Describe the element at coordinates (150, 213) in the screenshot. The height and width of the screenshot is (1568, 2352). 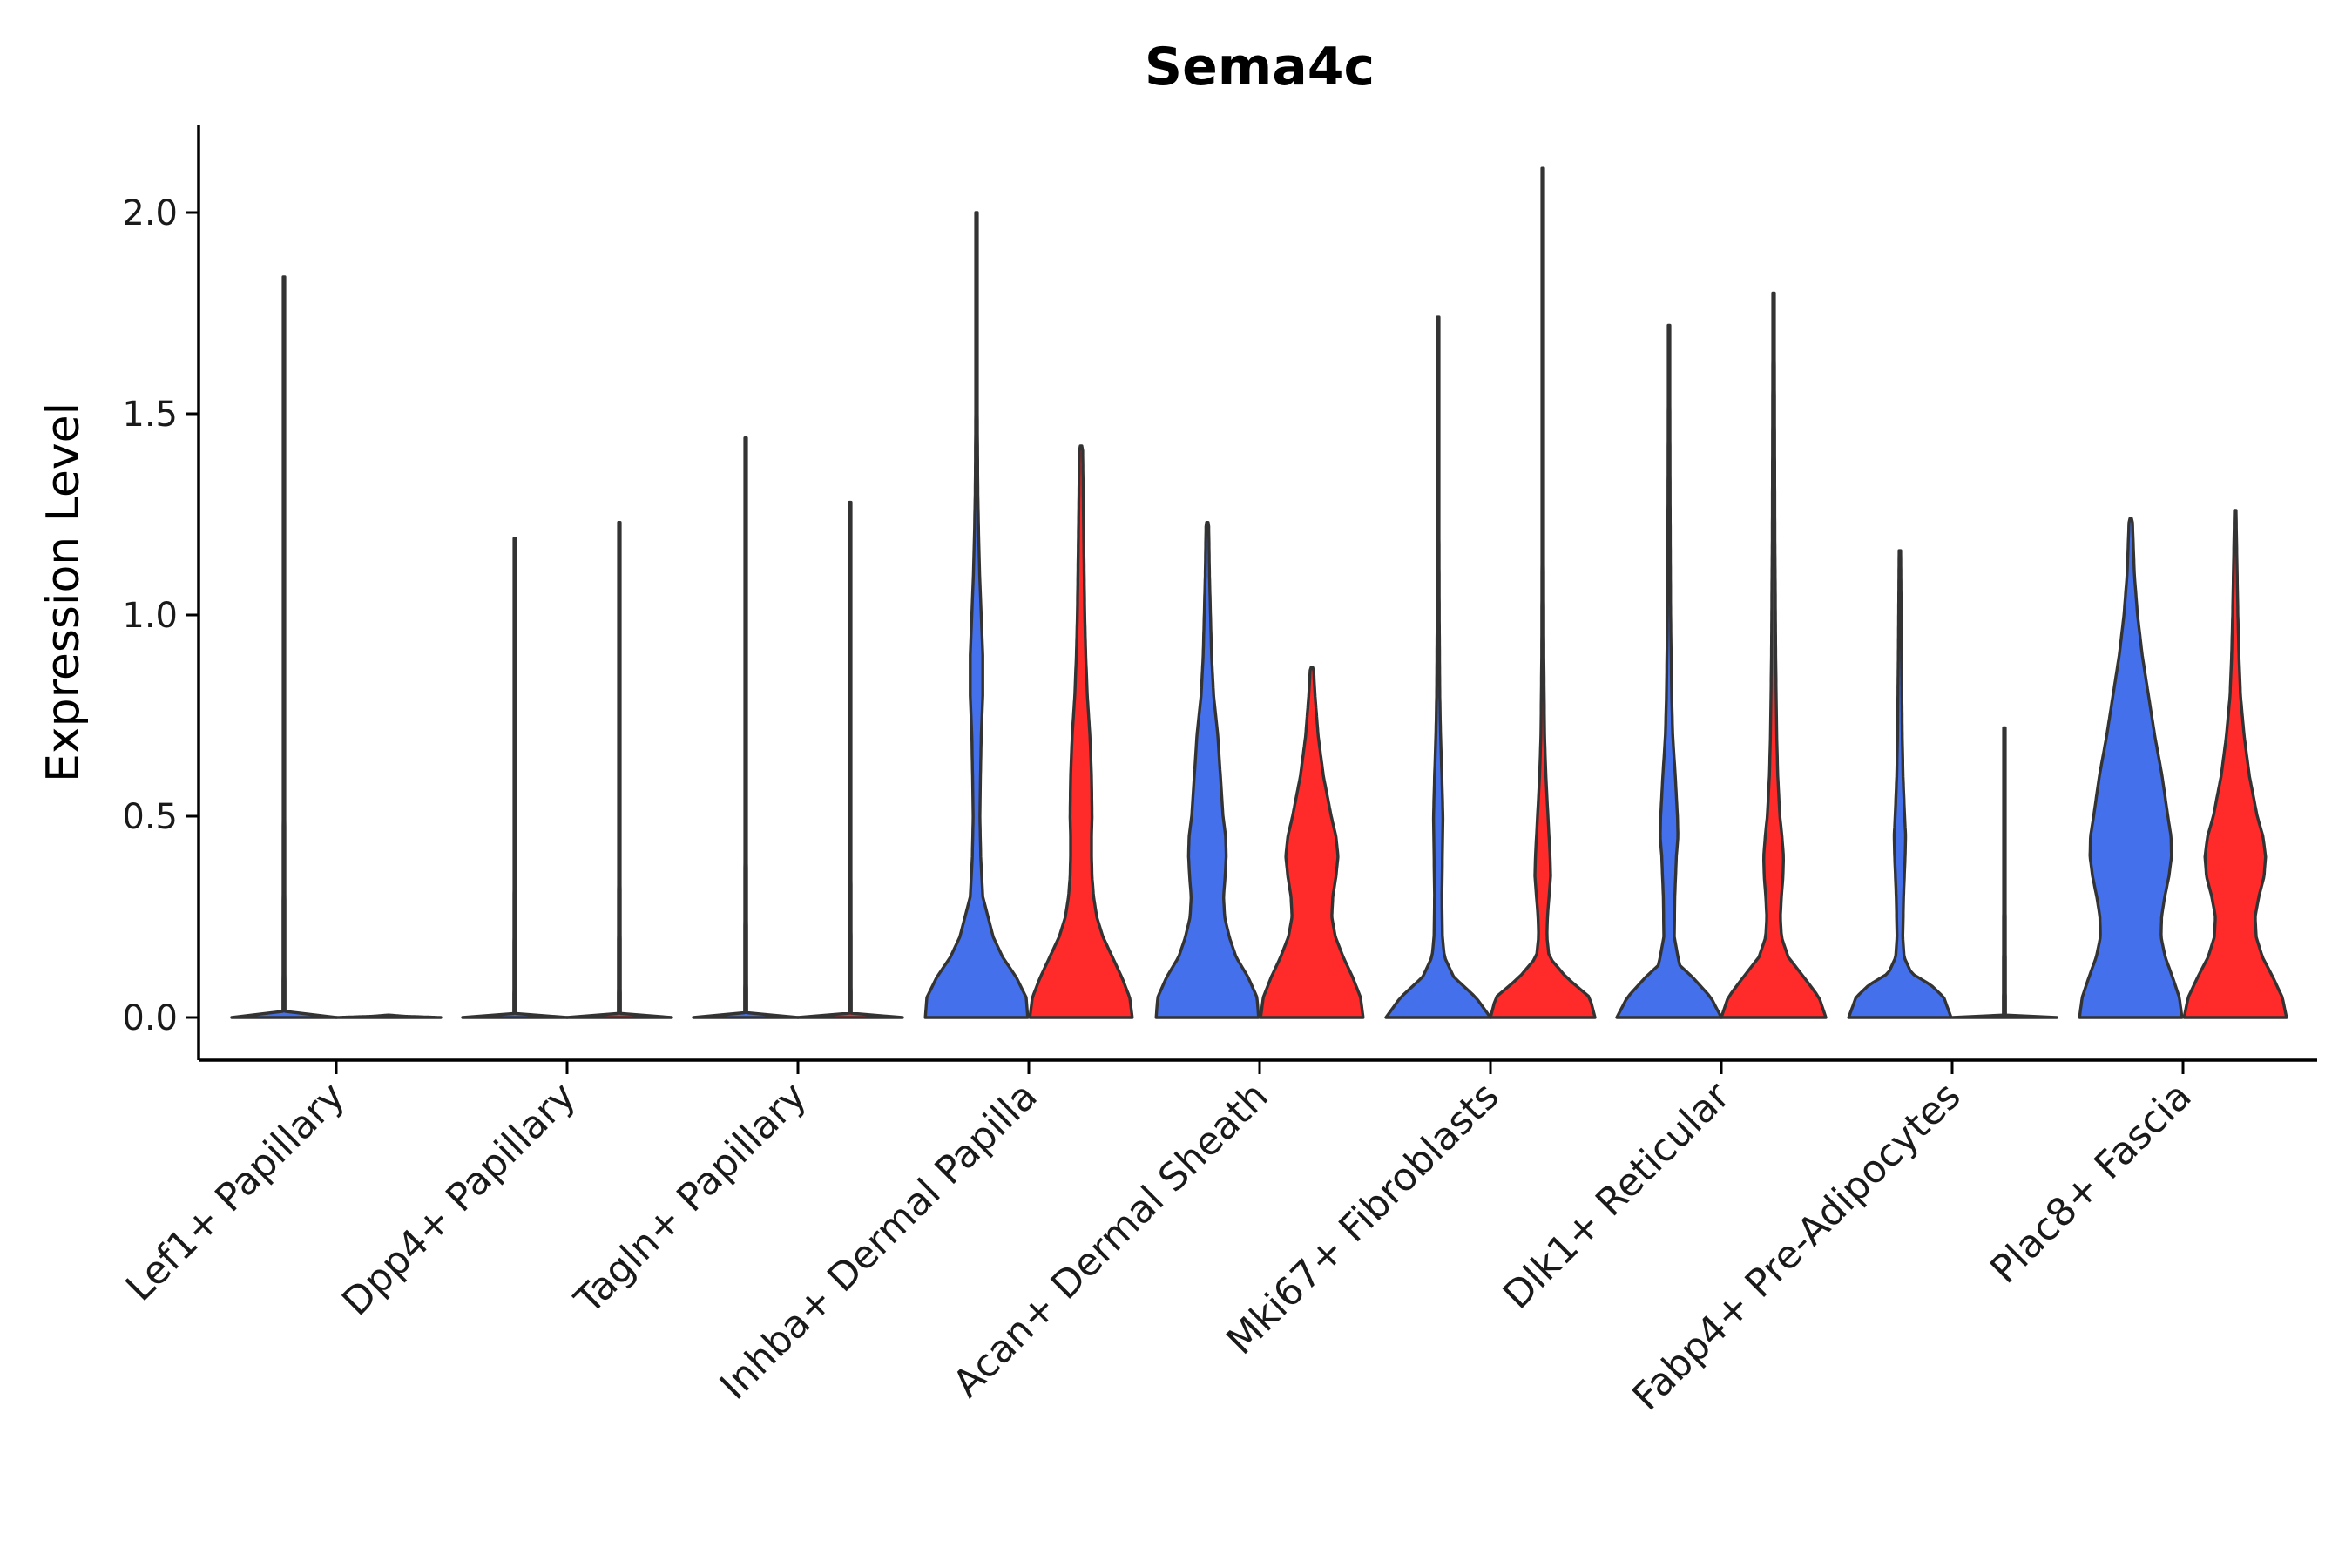
I see `y-tick-label: 2.0` at that location.